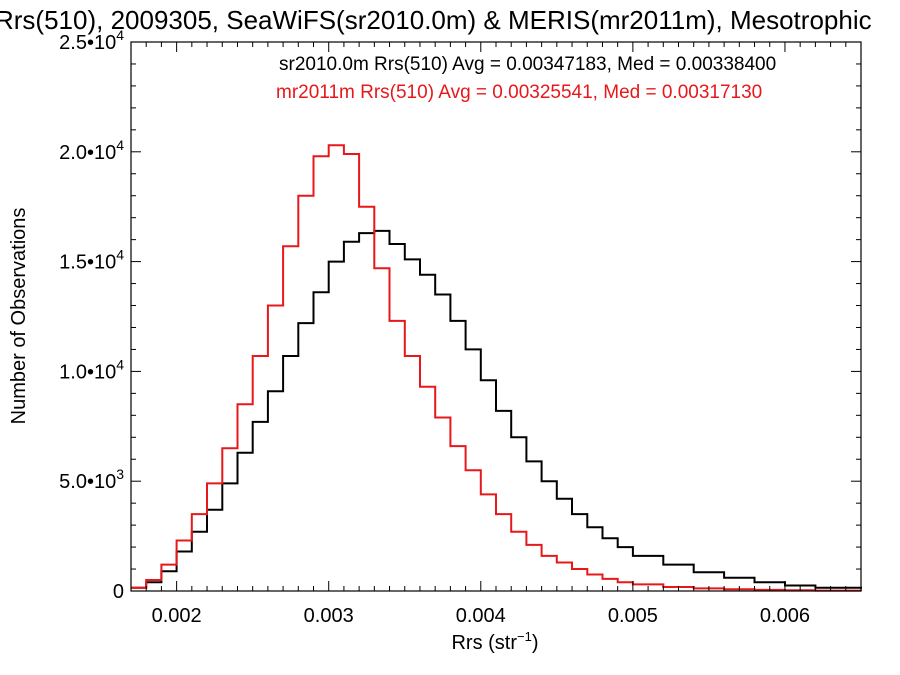  Describe the element at coordinates (91, 479) in the screenshot. I see `y-tick-label: 5.0•103` at that location.